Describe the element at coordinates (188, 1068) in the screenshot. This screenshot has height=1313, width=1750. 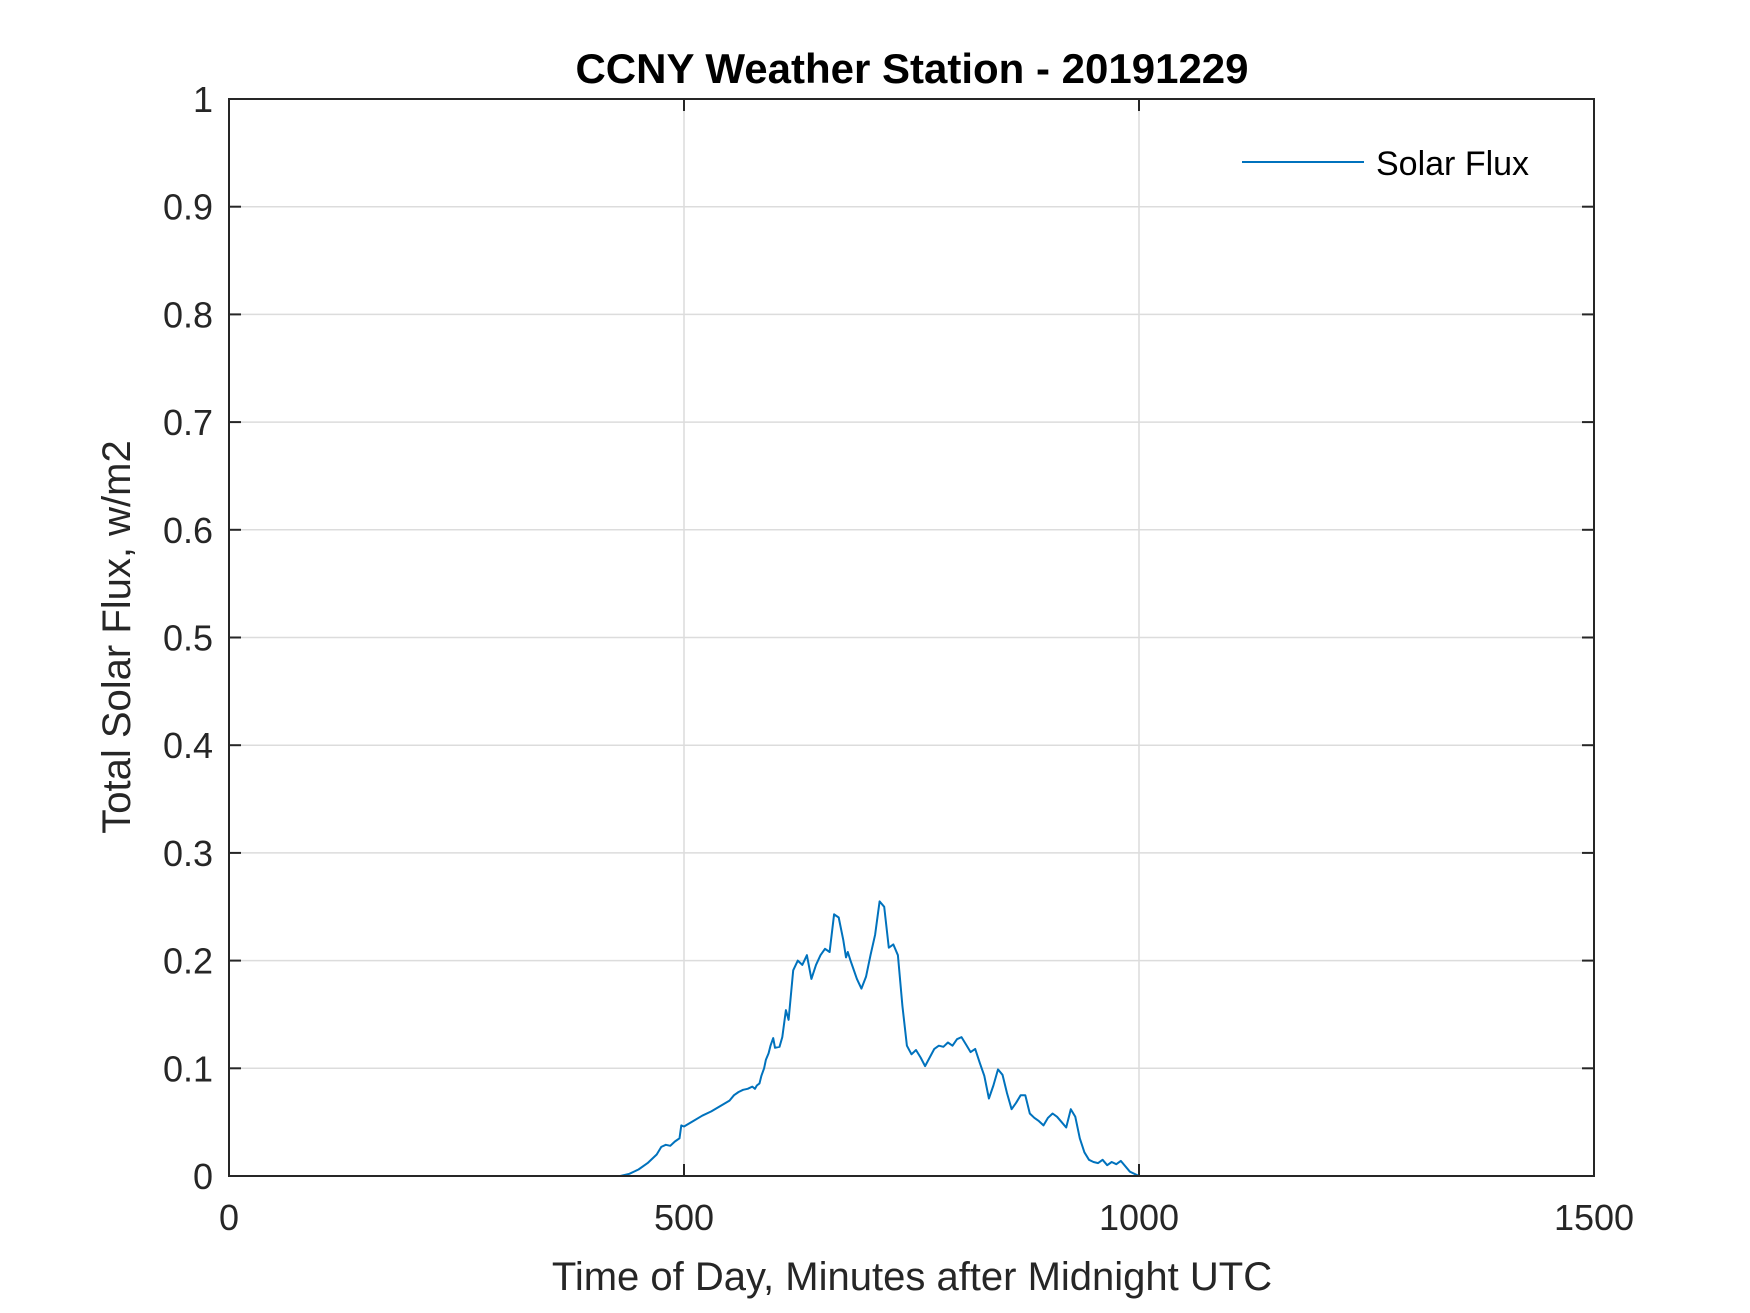
I see `y-tick-label: 0.1` at that location.